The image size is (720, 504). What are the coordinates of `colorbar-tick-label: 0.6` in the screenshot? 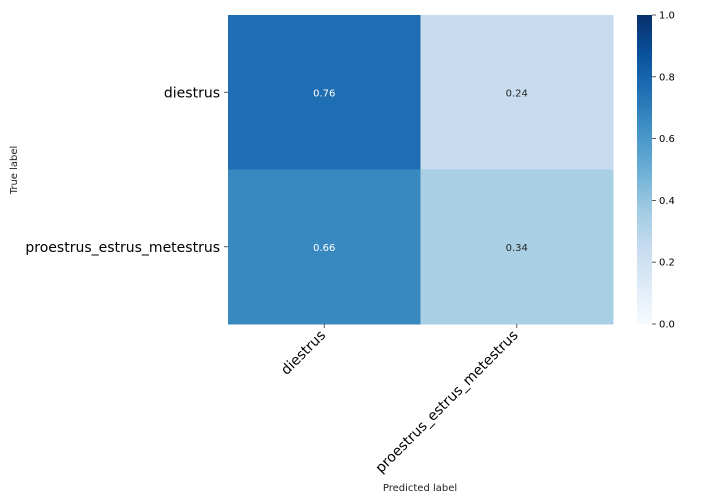 It's located at (667, 139).